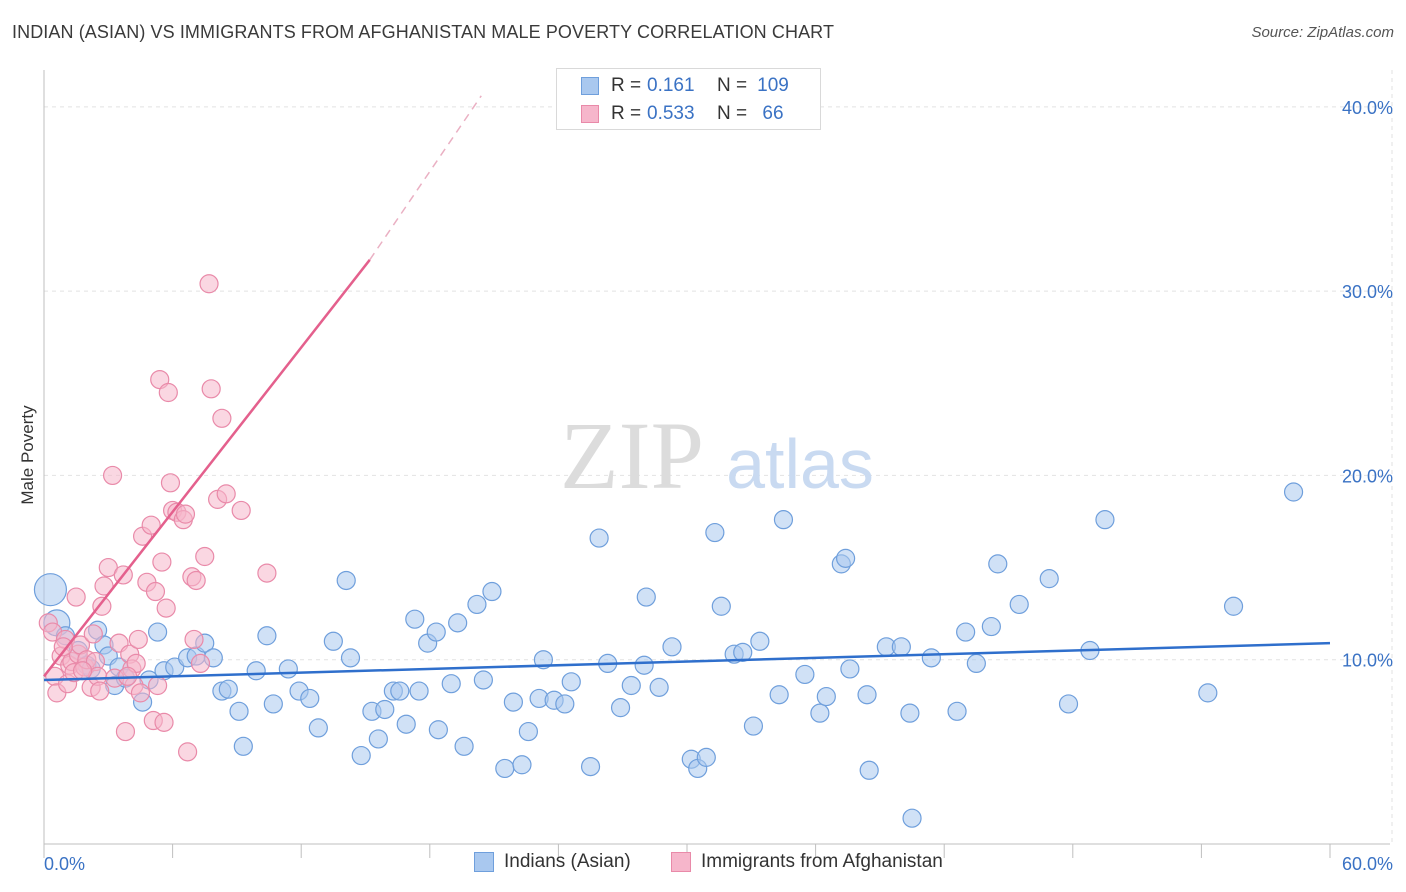 Image resolution: width=1406 pixels, height=892 pixels. What do you see at coordinates (687, 661) in the screenshot?
I see `indian-trend-line` at bounding box center [687, 661].